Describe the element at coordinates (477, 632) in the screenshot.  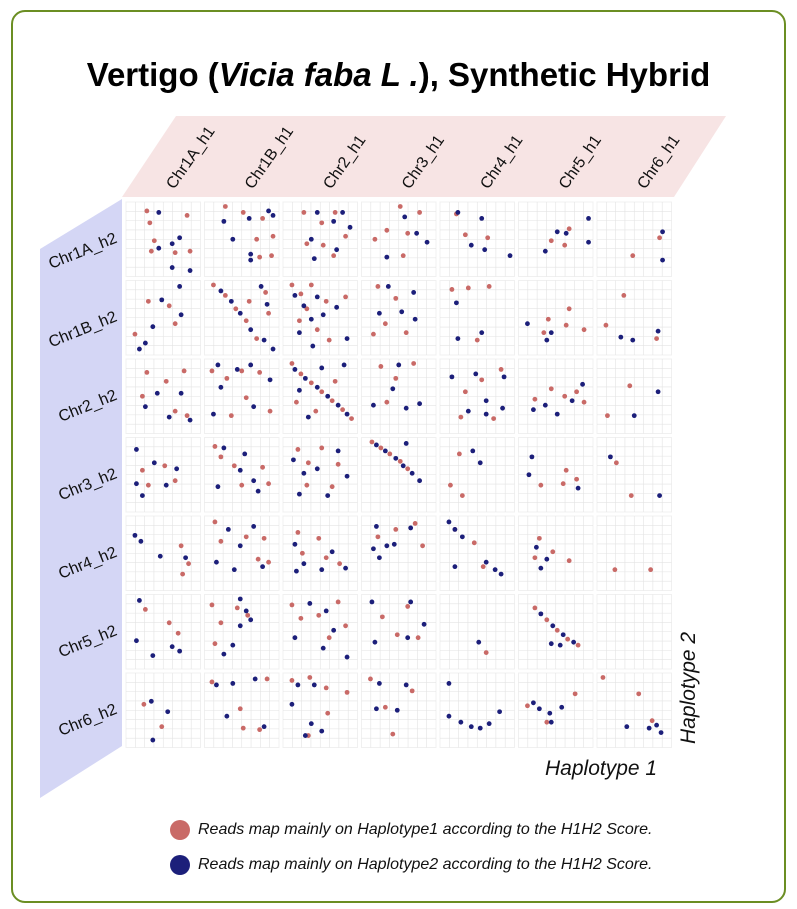
I see `cell-Chr5_h2-Chr4_h1` at that location.